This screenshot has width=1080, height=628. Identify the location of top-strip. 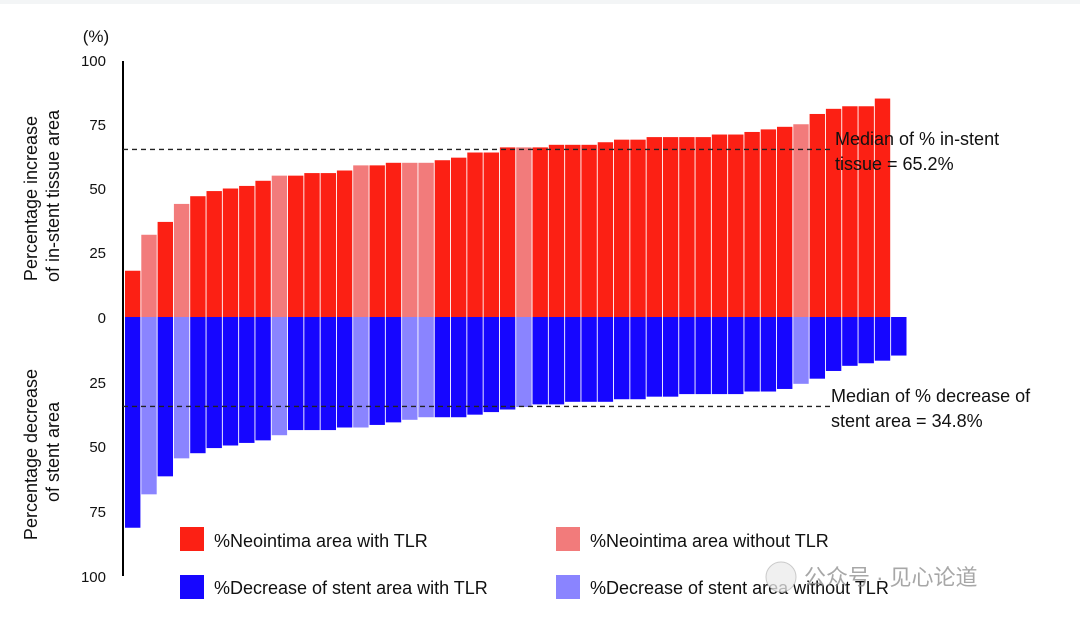
(540, 2).